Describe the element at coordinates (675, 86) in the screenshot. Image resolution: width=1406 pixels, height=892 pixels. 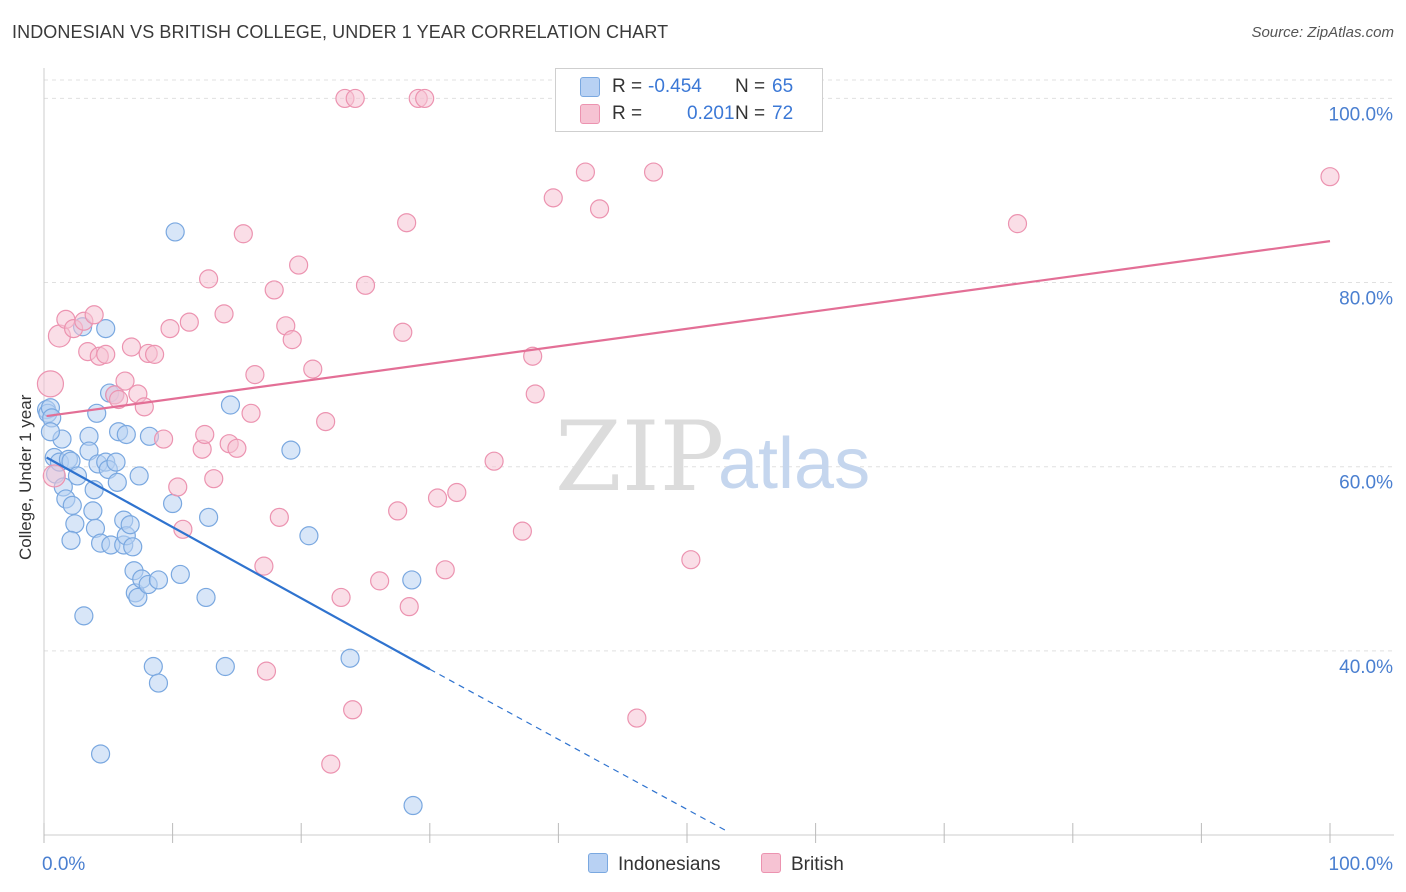
I see `legend-r-value: -0.454` at that location.